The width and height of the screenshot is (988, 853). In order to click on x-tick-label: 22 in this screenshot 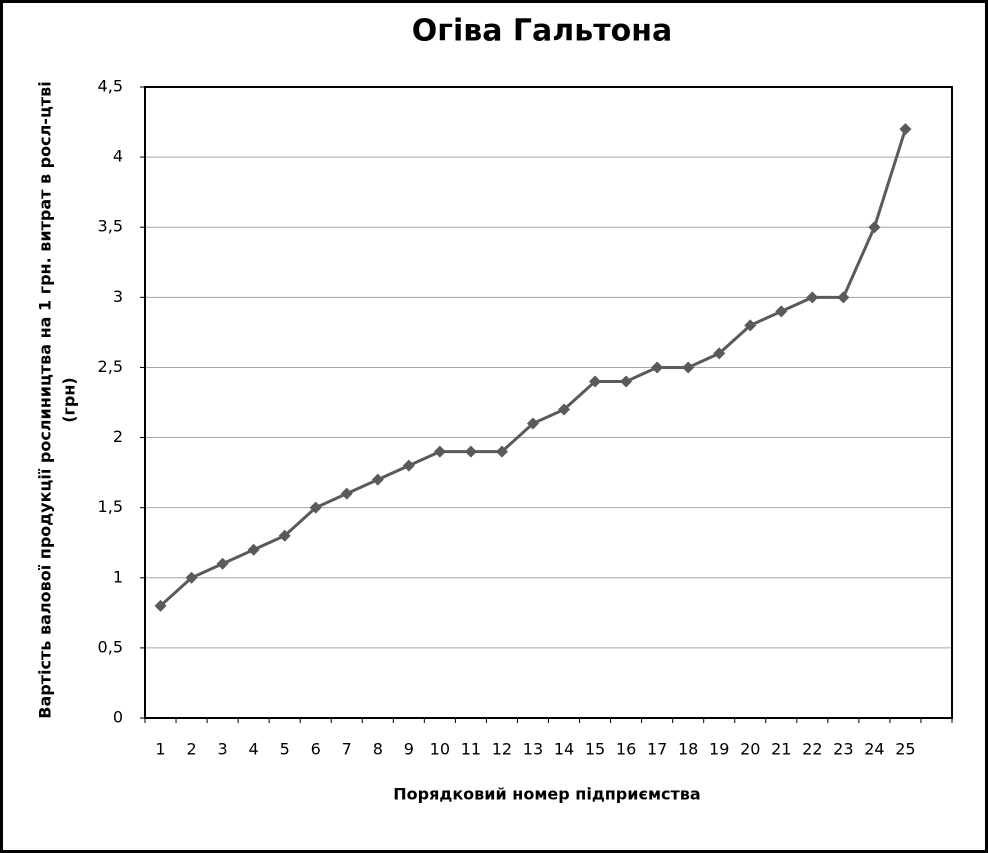, I will do `click(812, 749)`.